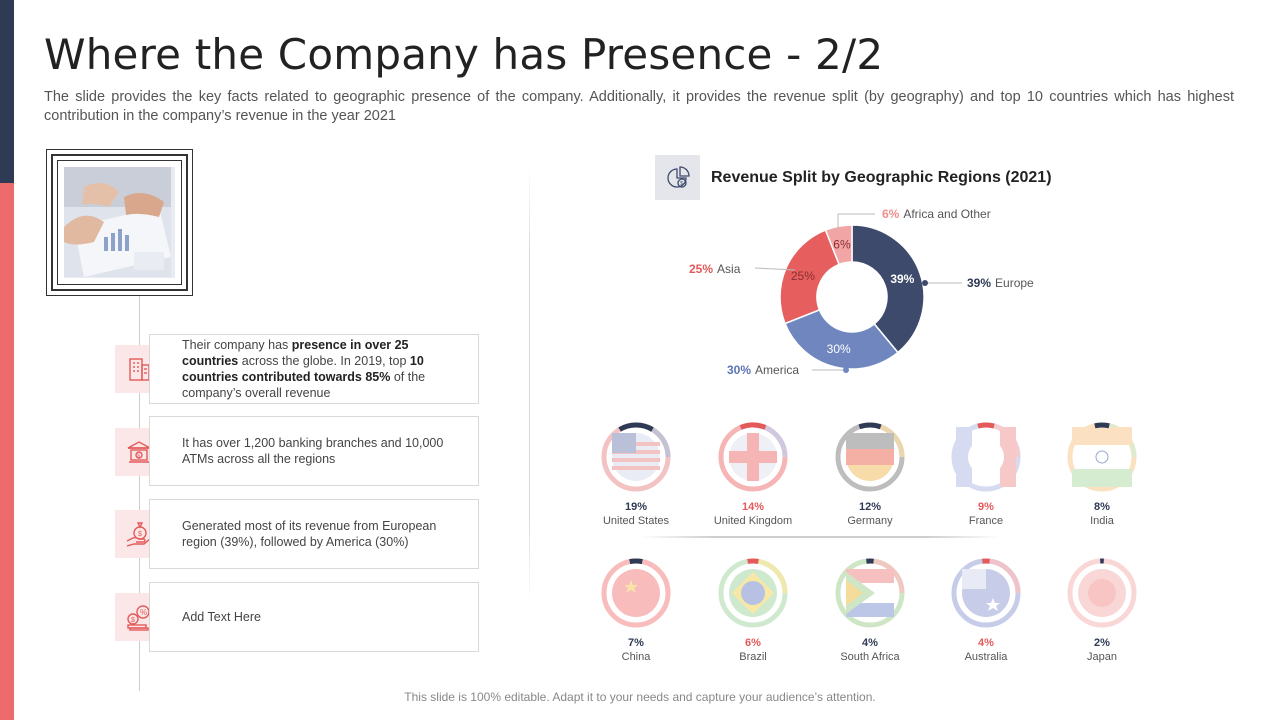 The image size is (1280, 720). I want to click on country-item-de: 12% Germany, so click(870, 474).